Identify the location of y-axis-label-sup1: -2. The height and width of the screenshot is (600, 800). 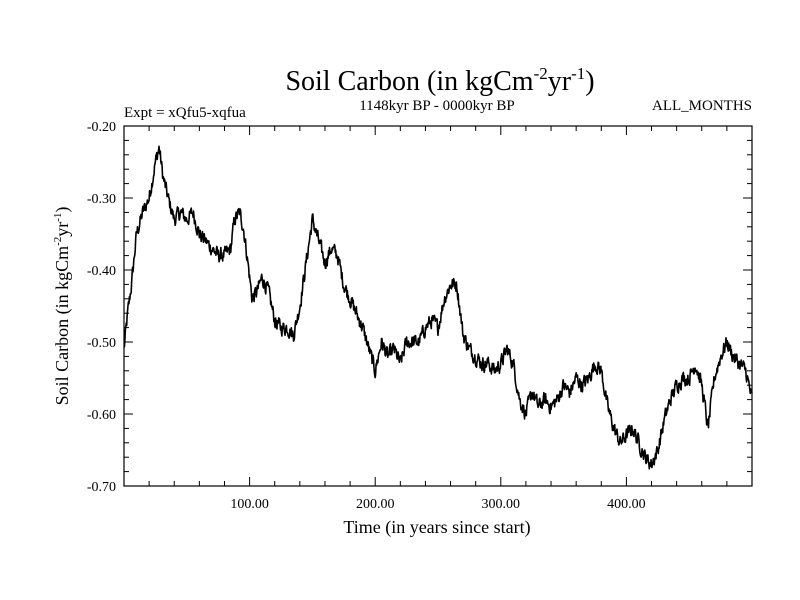
(58, 241).